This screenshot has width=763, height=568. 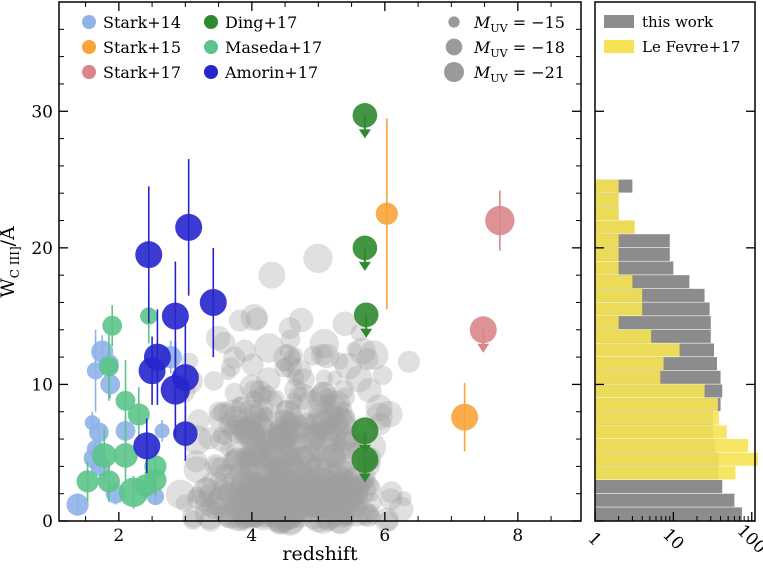 What do you see at coordinates (365, 115) in the screenshot?
I see `ding-17-point` at bounding box center [365, 115].